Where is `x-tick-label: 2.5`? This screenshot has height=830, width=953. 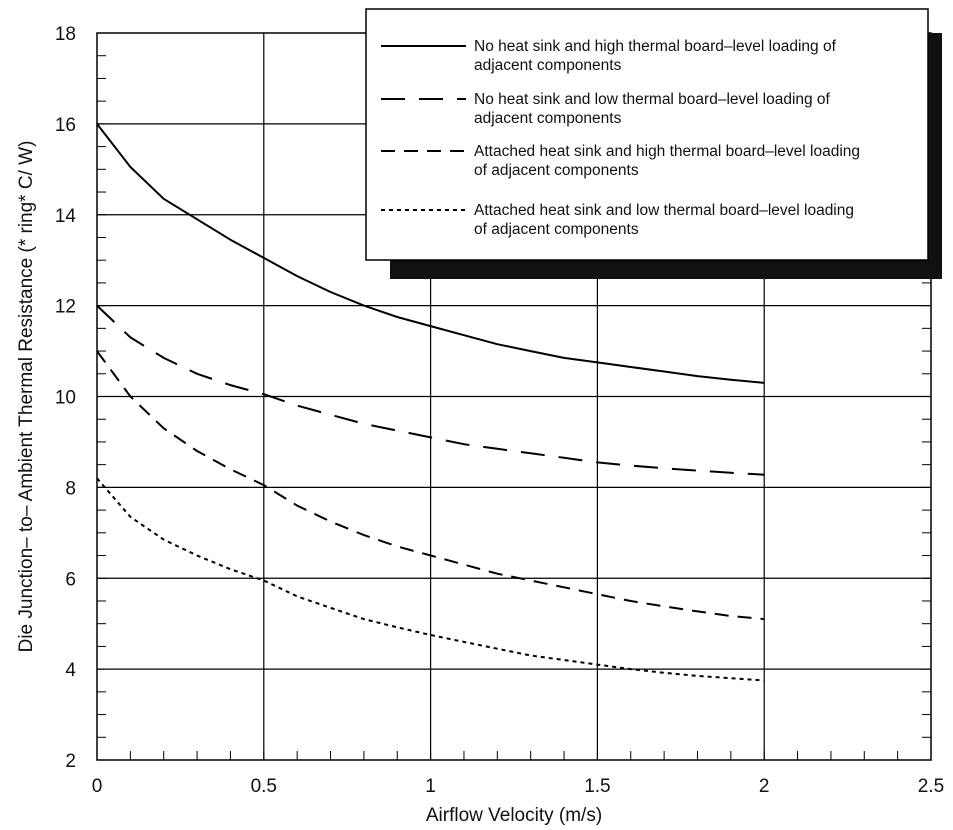
x-tick-label: 2.5 is located at coordinates (931, 786).